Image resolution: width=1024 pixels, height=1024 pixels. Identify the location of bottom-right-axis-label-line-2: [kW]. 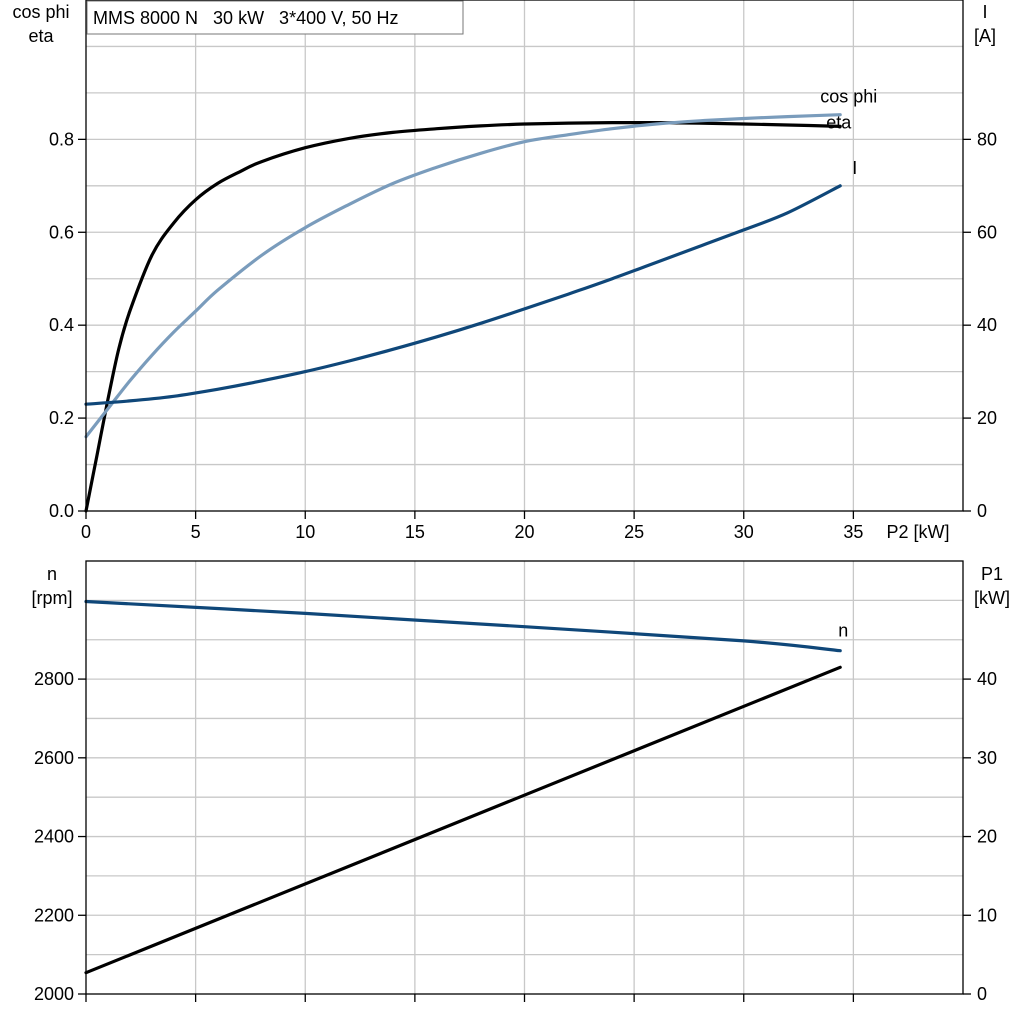
(992, 598).